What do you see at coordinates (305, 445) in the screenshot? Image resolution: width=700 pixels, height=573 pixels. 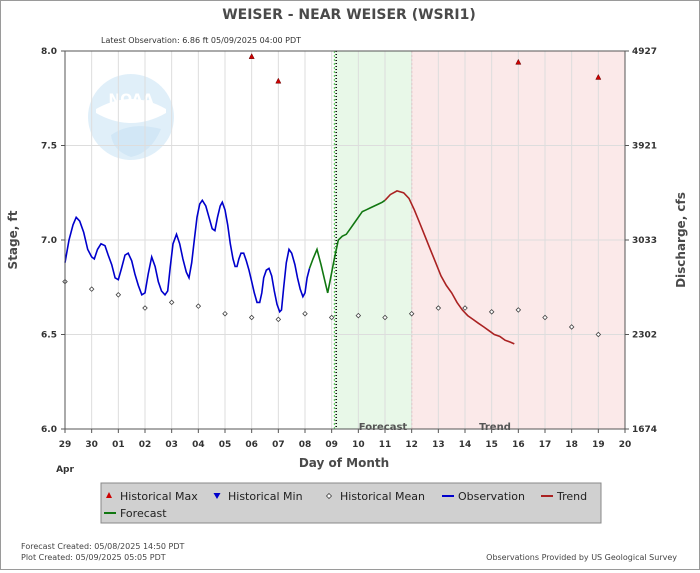 I see `x-tick-label: 08` at bounding box center [305, 445].